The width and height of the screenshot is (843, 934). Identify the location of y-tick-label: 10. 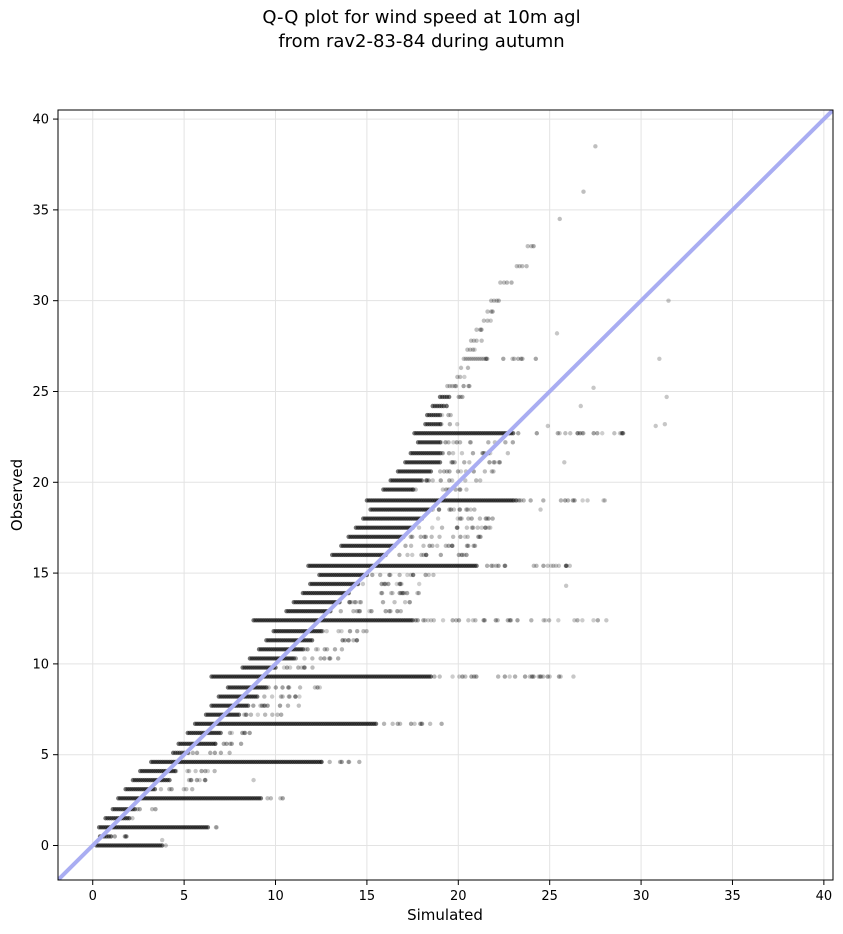
(40, 664).